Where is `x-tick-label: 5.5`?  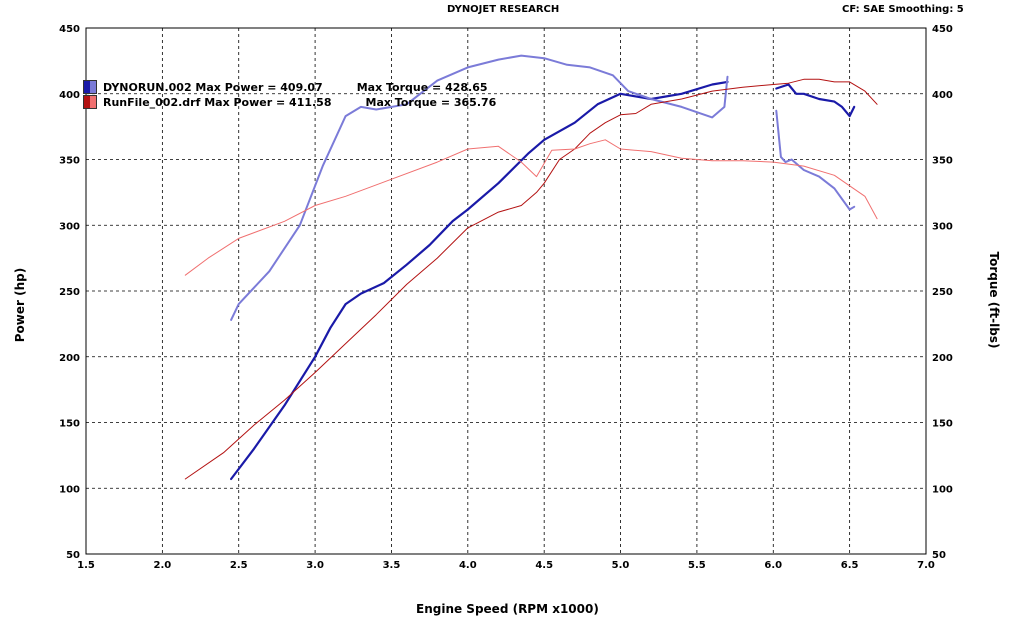
x-tick-label: 5.5 is located at coordinates (697, 565).